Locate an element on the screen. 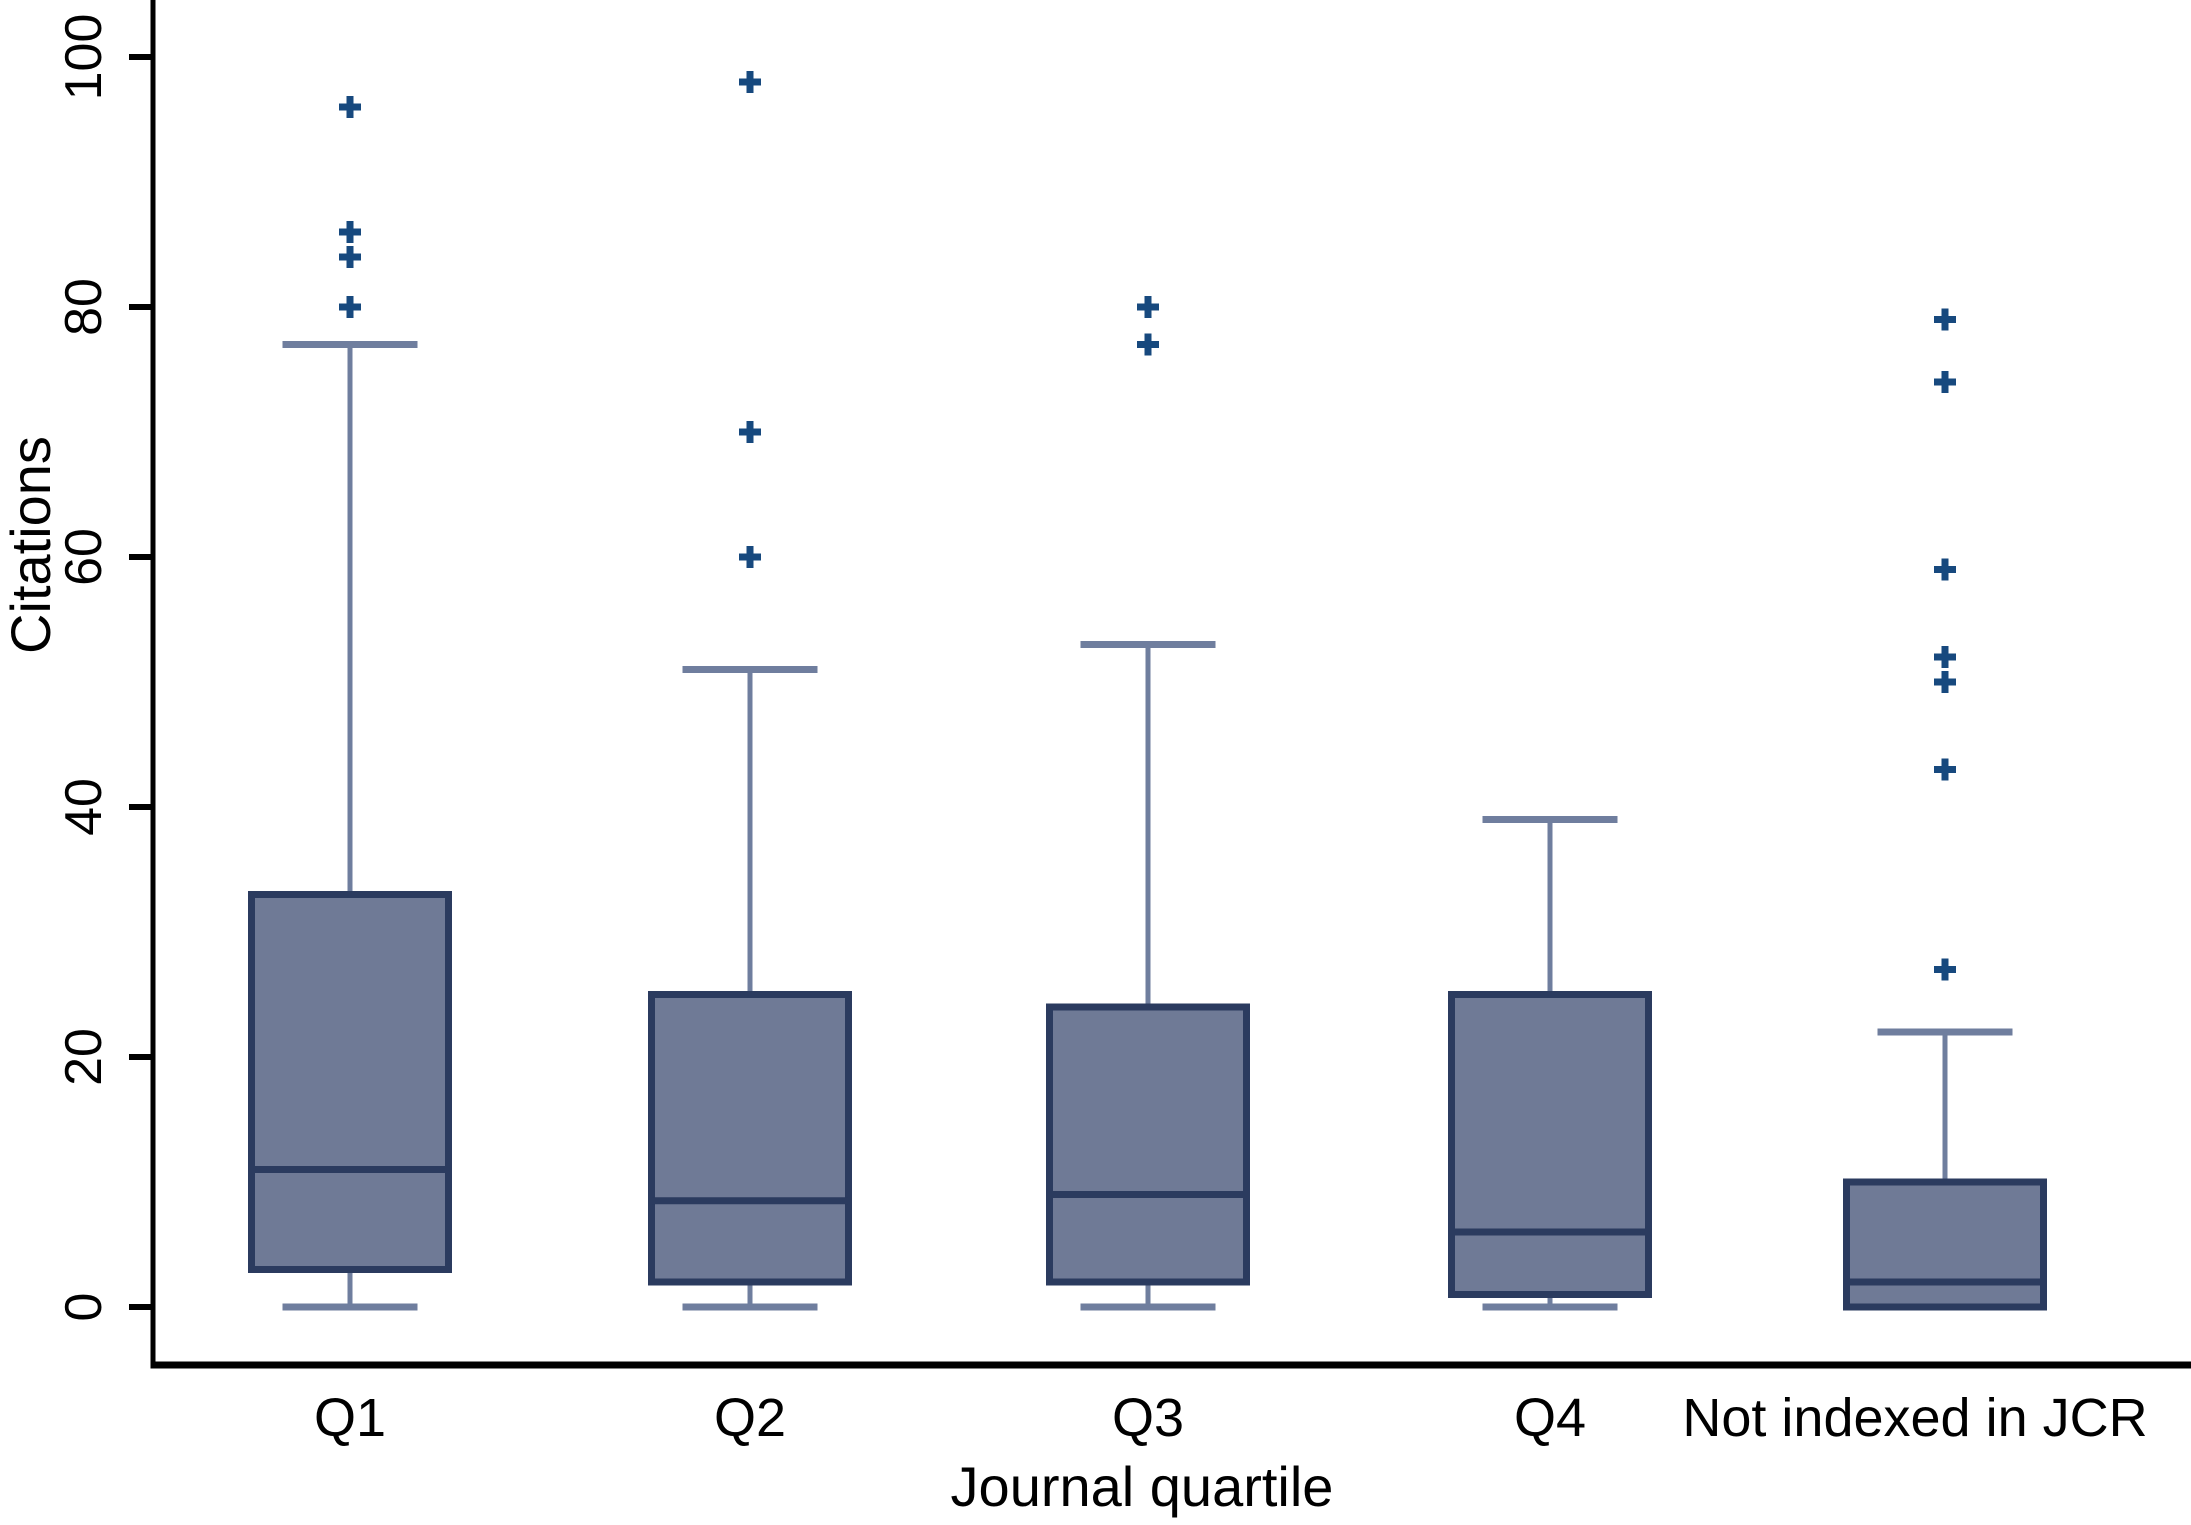  box-q4 is located at coordinates (1550, 1144).